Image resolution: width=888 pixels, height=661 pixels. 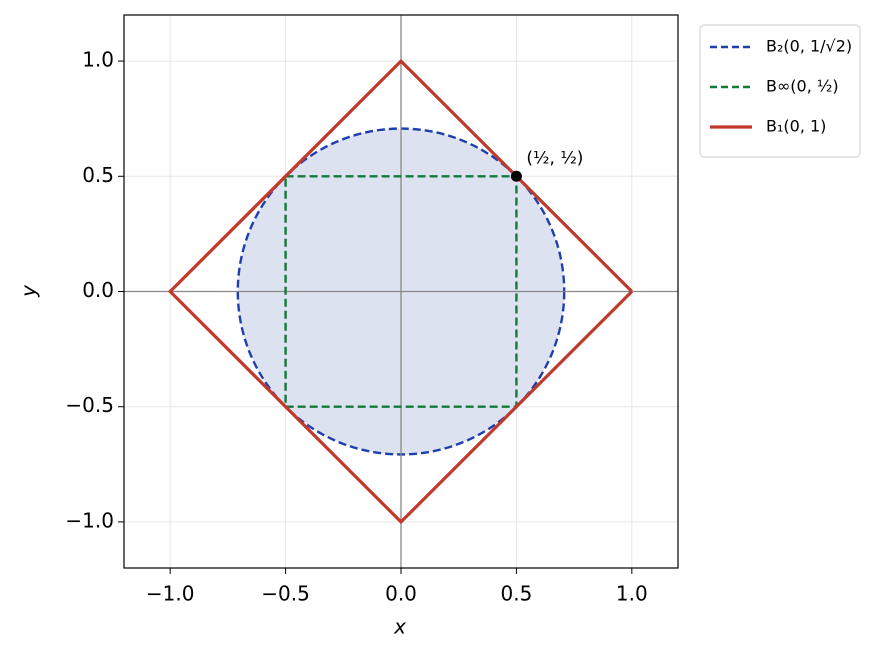 I want to click on x-tick-label: 0.0, so click(x=401, y=594).